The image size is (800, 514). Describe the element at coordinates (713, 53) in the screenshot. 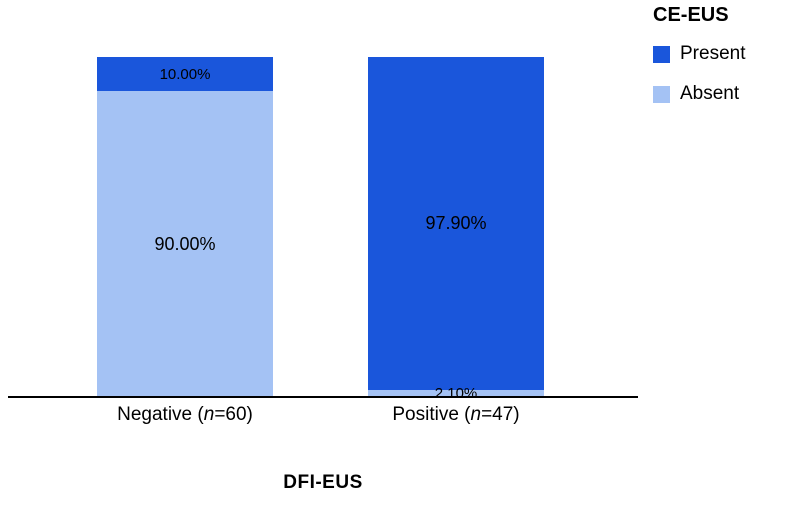

I see `legend-label: Present` at that location.